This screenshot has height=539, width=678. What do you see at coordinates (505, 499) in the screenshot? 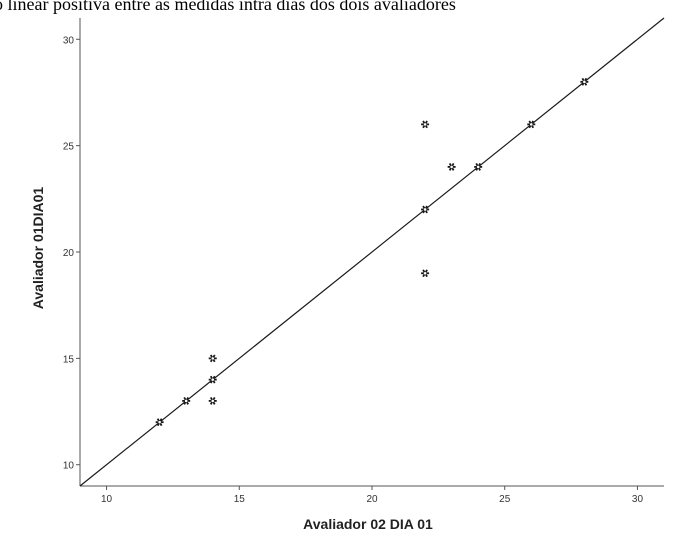
I see `x-tick-label: 25` at bounding box center [505, 499].